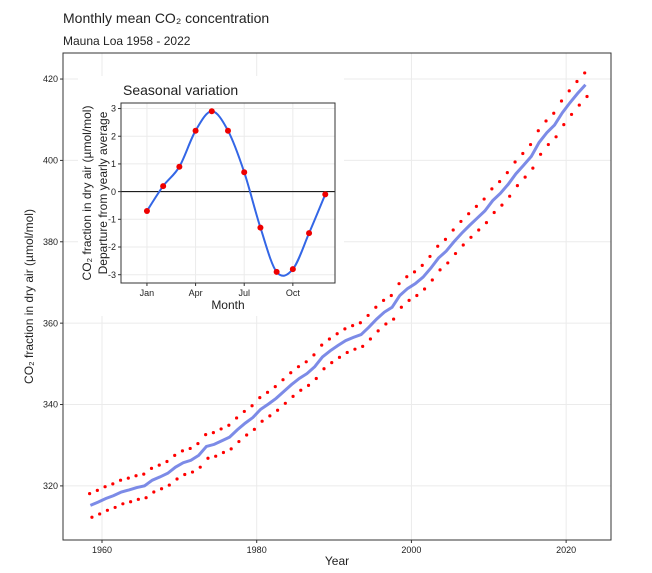 Image resolution: width=652 pixels, height=573 pixels. Describe the element at coordinates (112, 247) in the screenshot. I see `y-tick-label: -2` at that location.